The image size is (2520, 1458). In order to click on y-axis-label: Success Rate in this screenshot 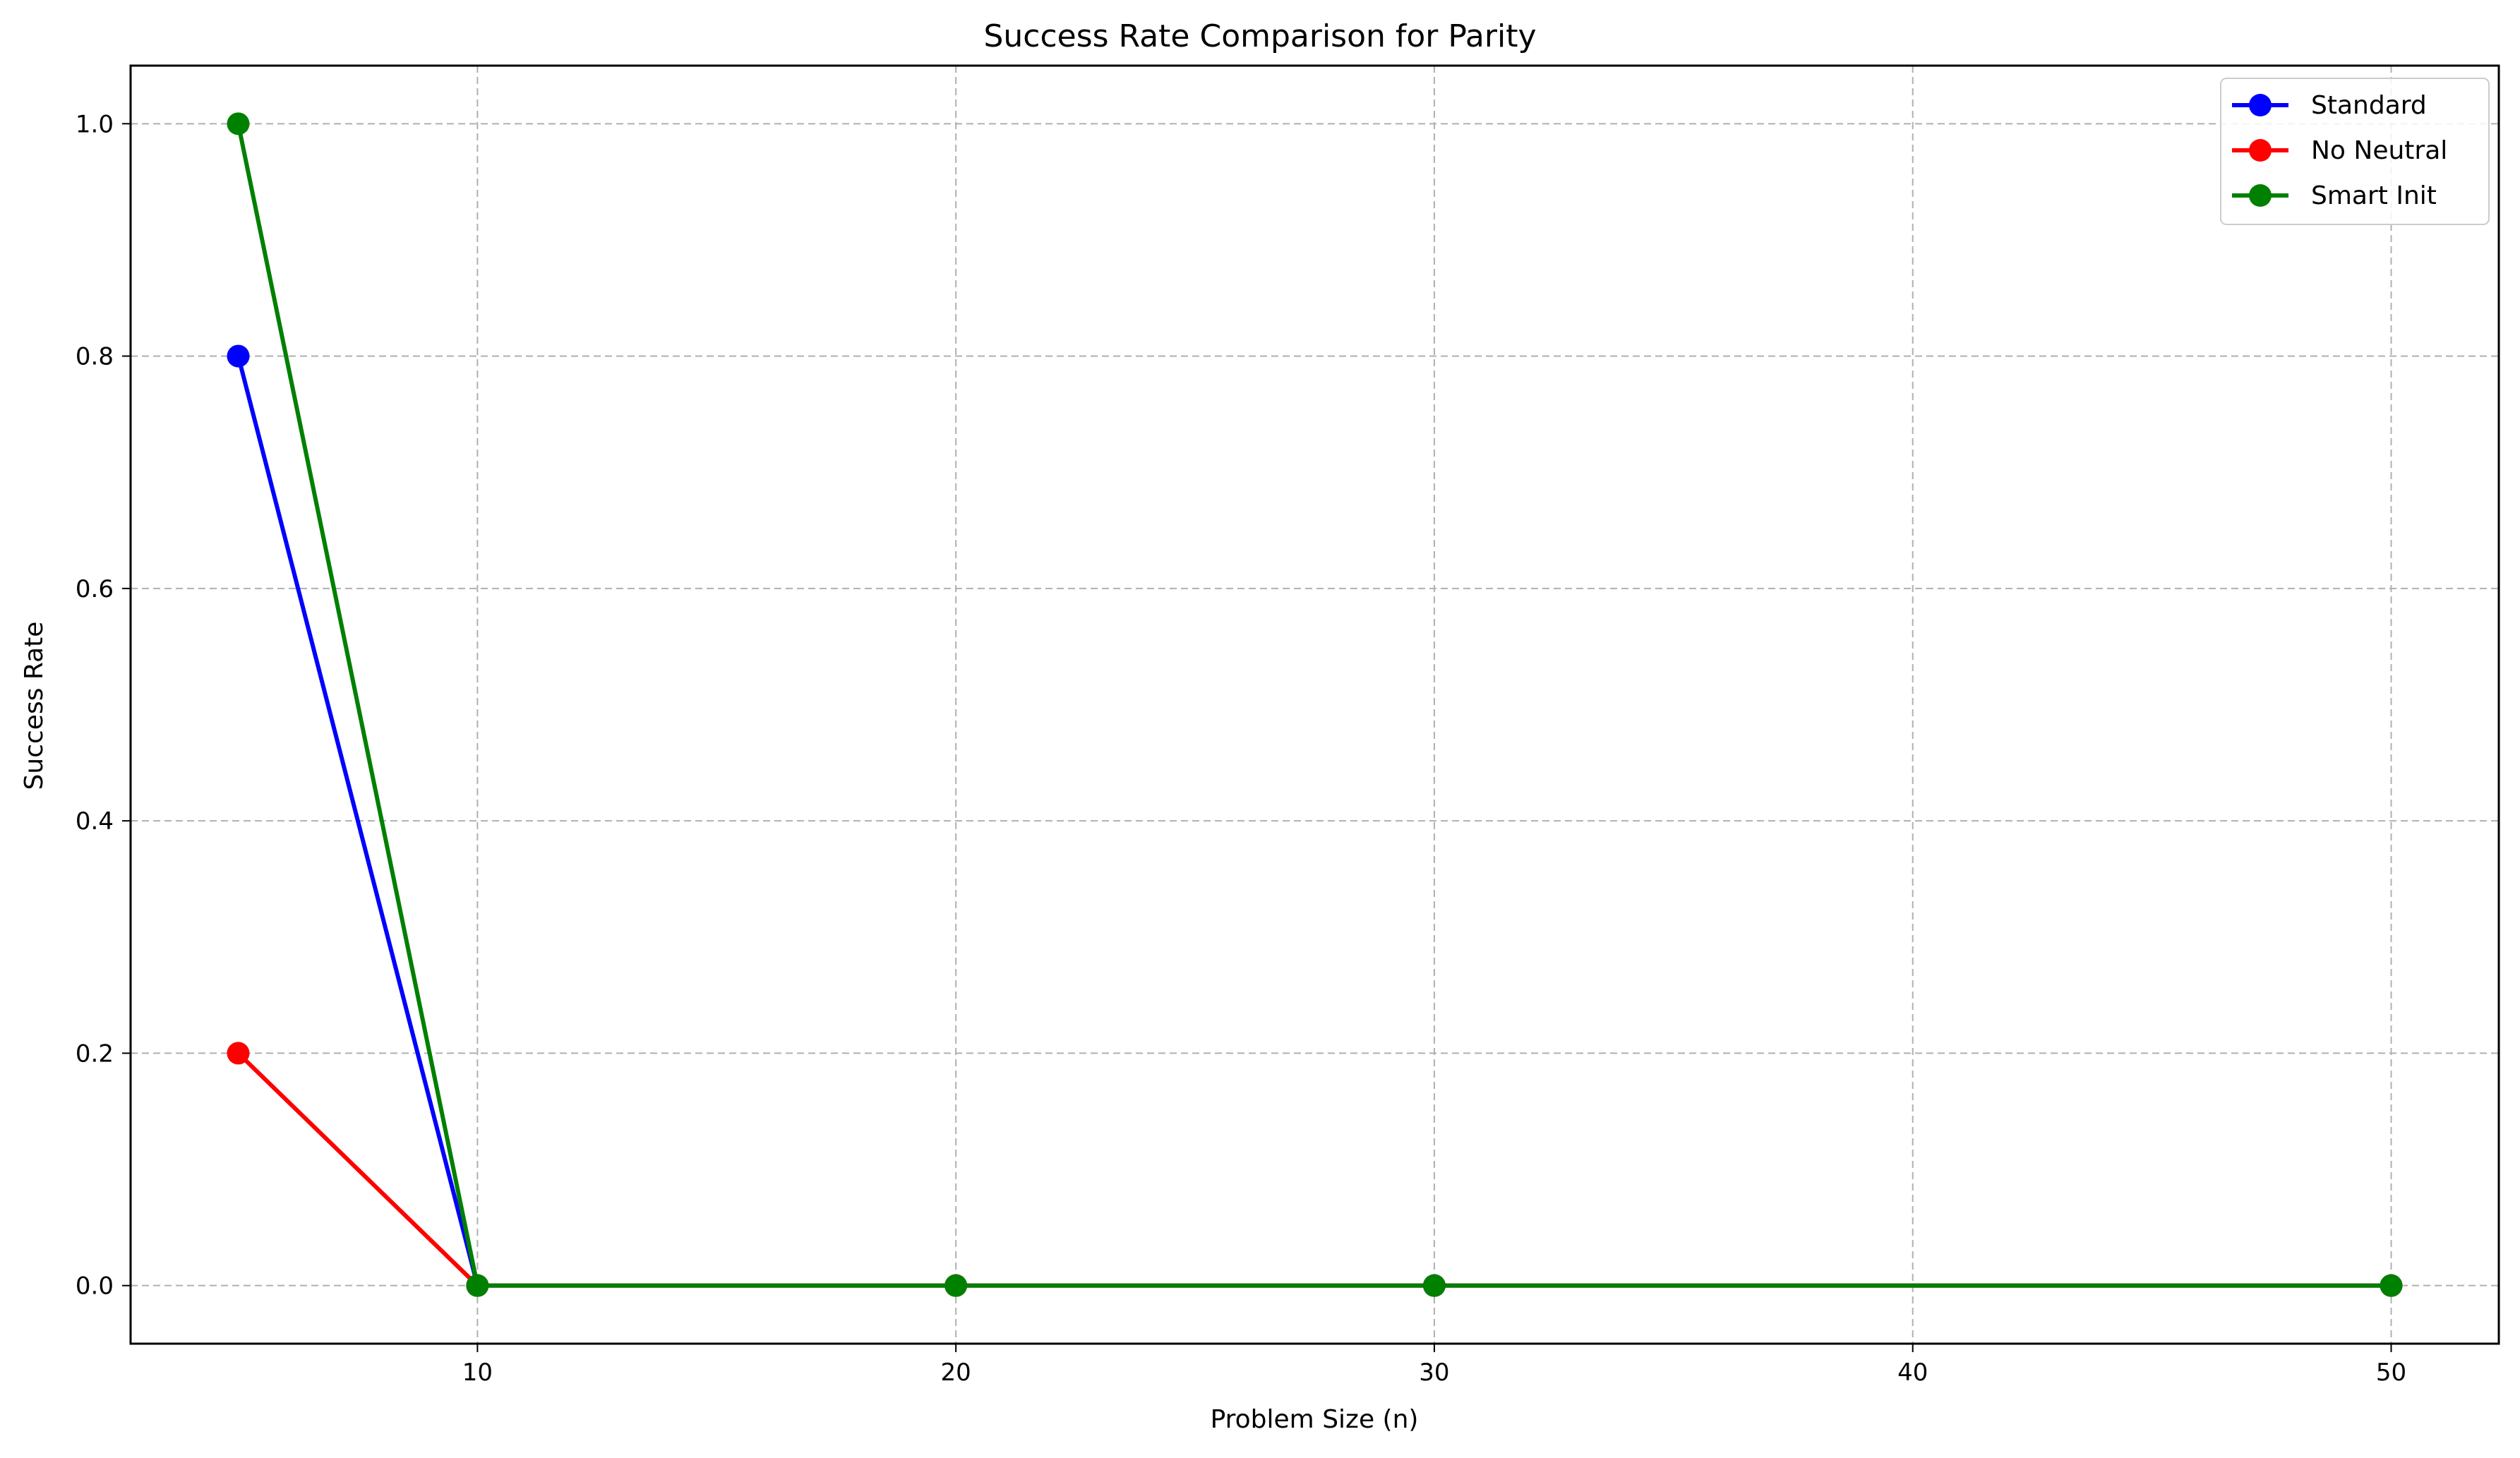, I will do `click(34, 706)`.